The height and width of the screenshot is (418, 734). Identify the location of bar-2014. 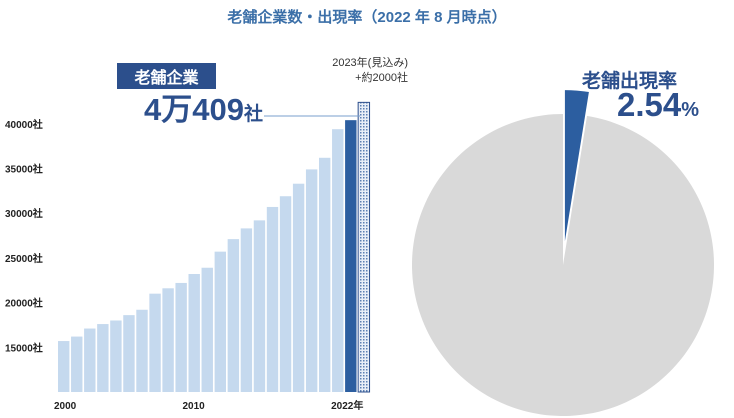
(246, 310).